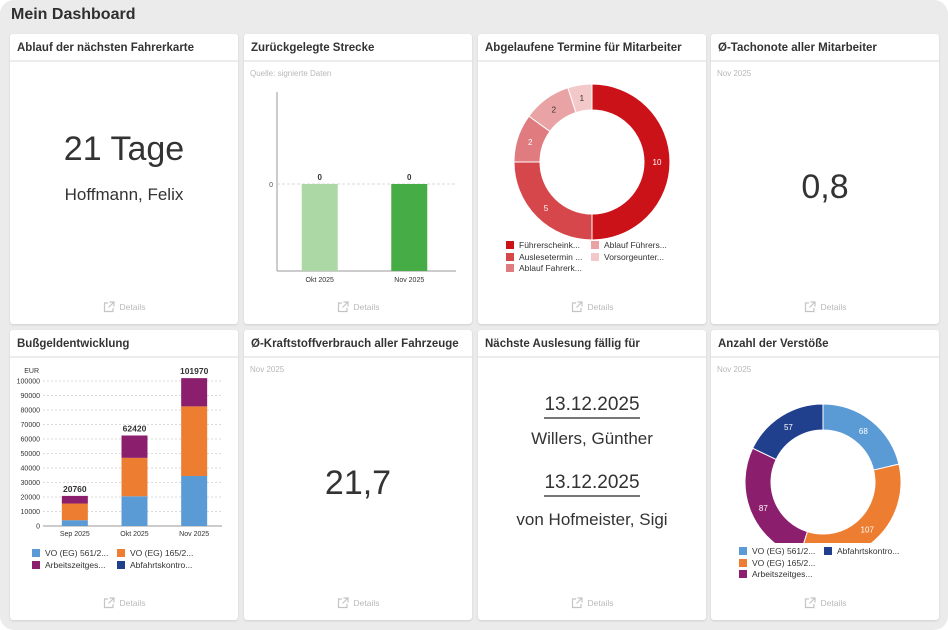 The width and height of the screenshot is (948, 630). Describe the element at coordinates (31, 411) in the screenshot. I see `y-tick-label: 80000` at that location.